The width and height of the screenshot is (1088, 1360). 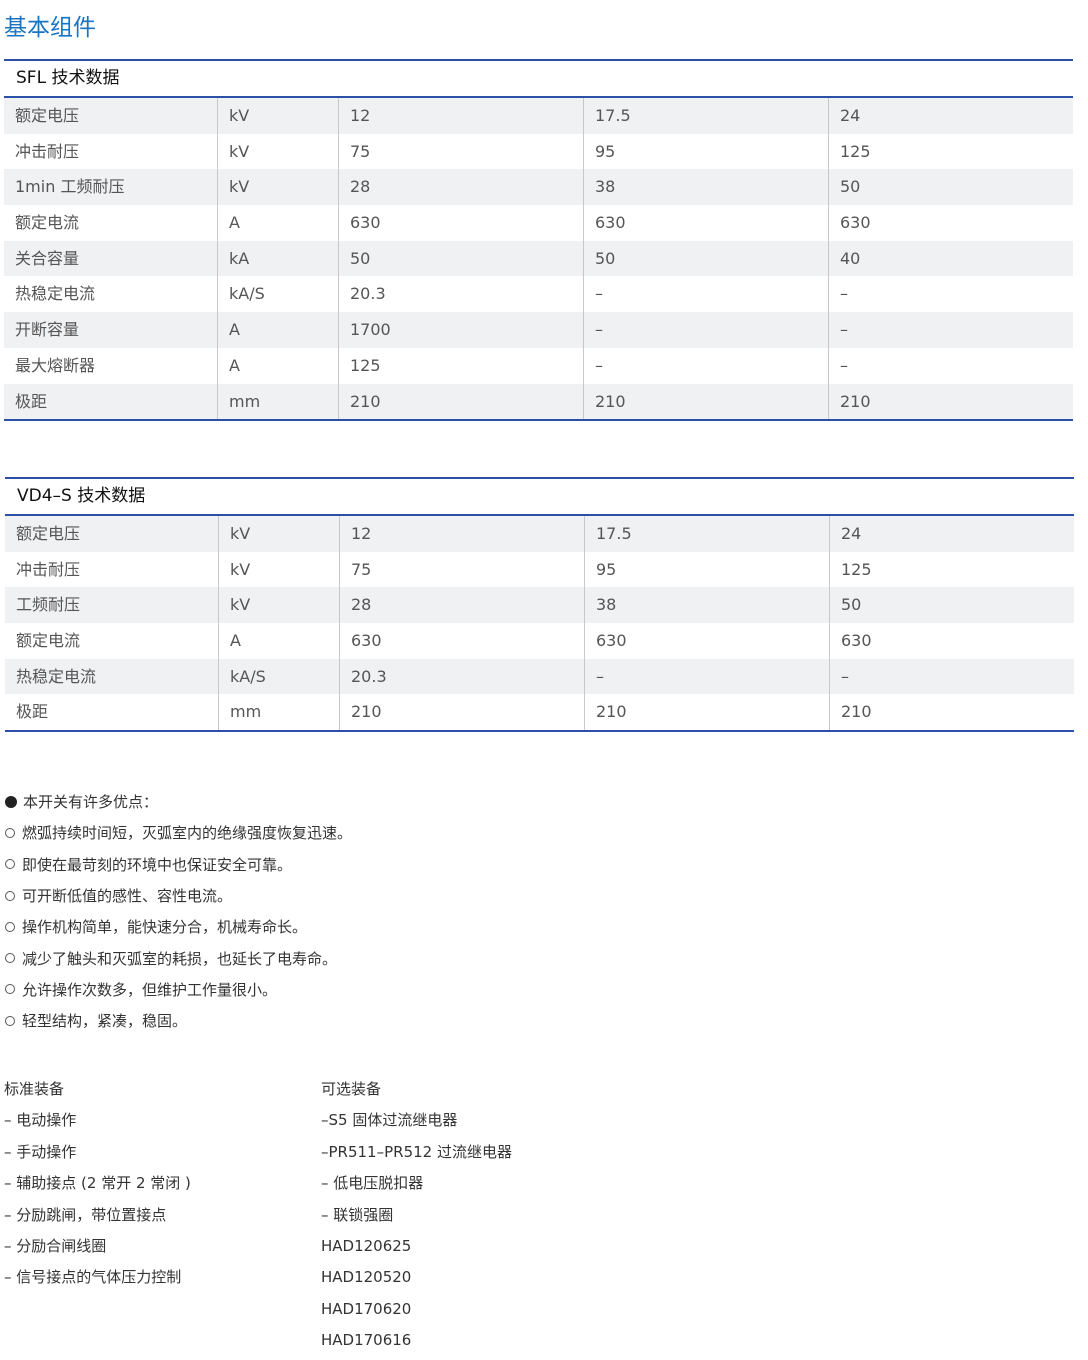 I want to click on table-row: 最大熔断器 A 125– –, so click(x=538, y=365).